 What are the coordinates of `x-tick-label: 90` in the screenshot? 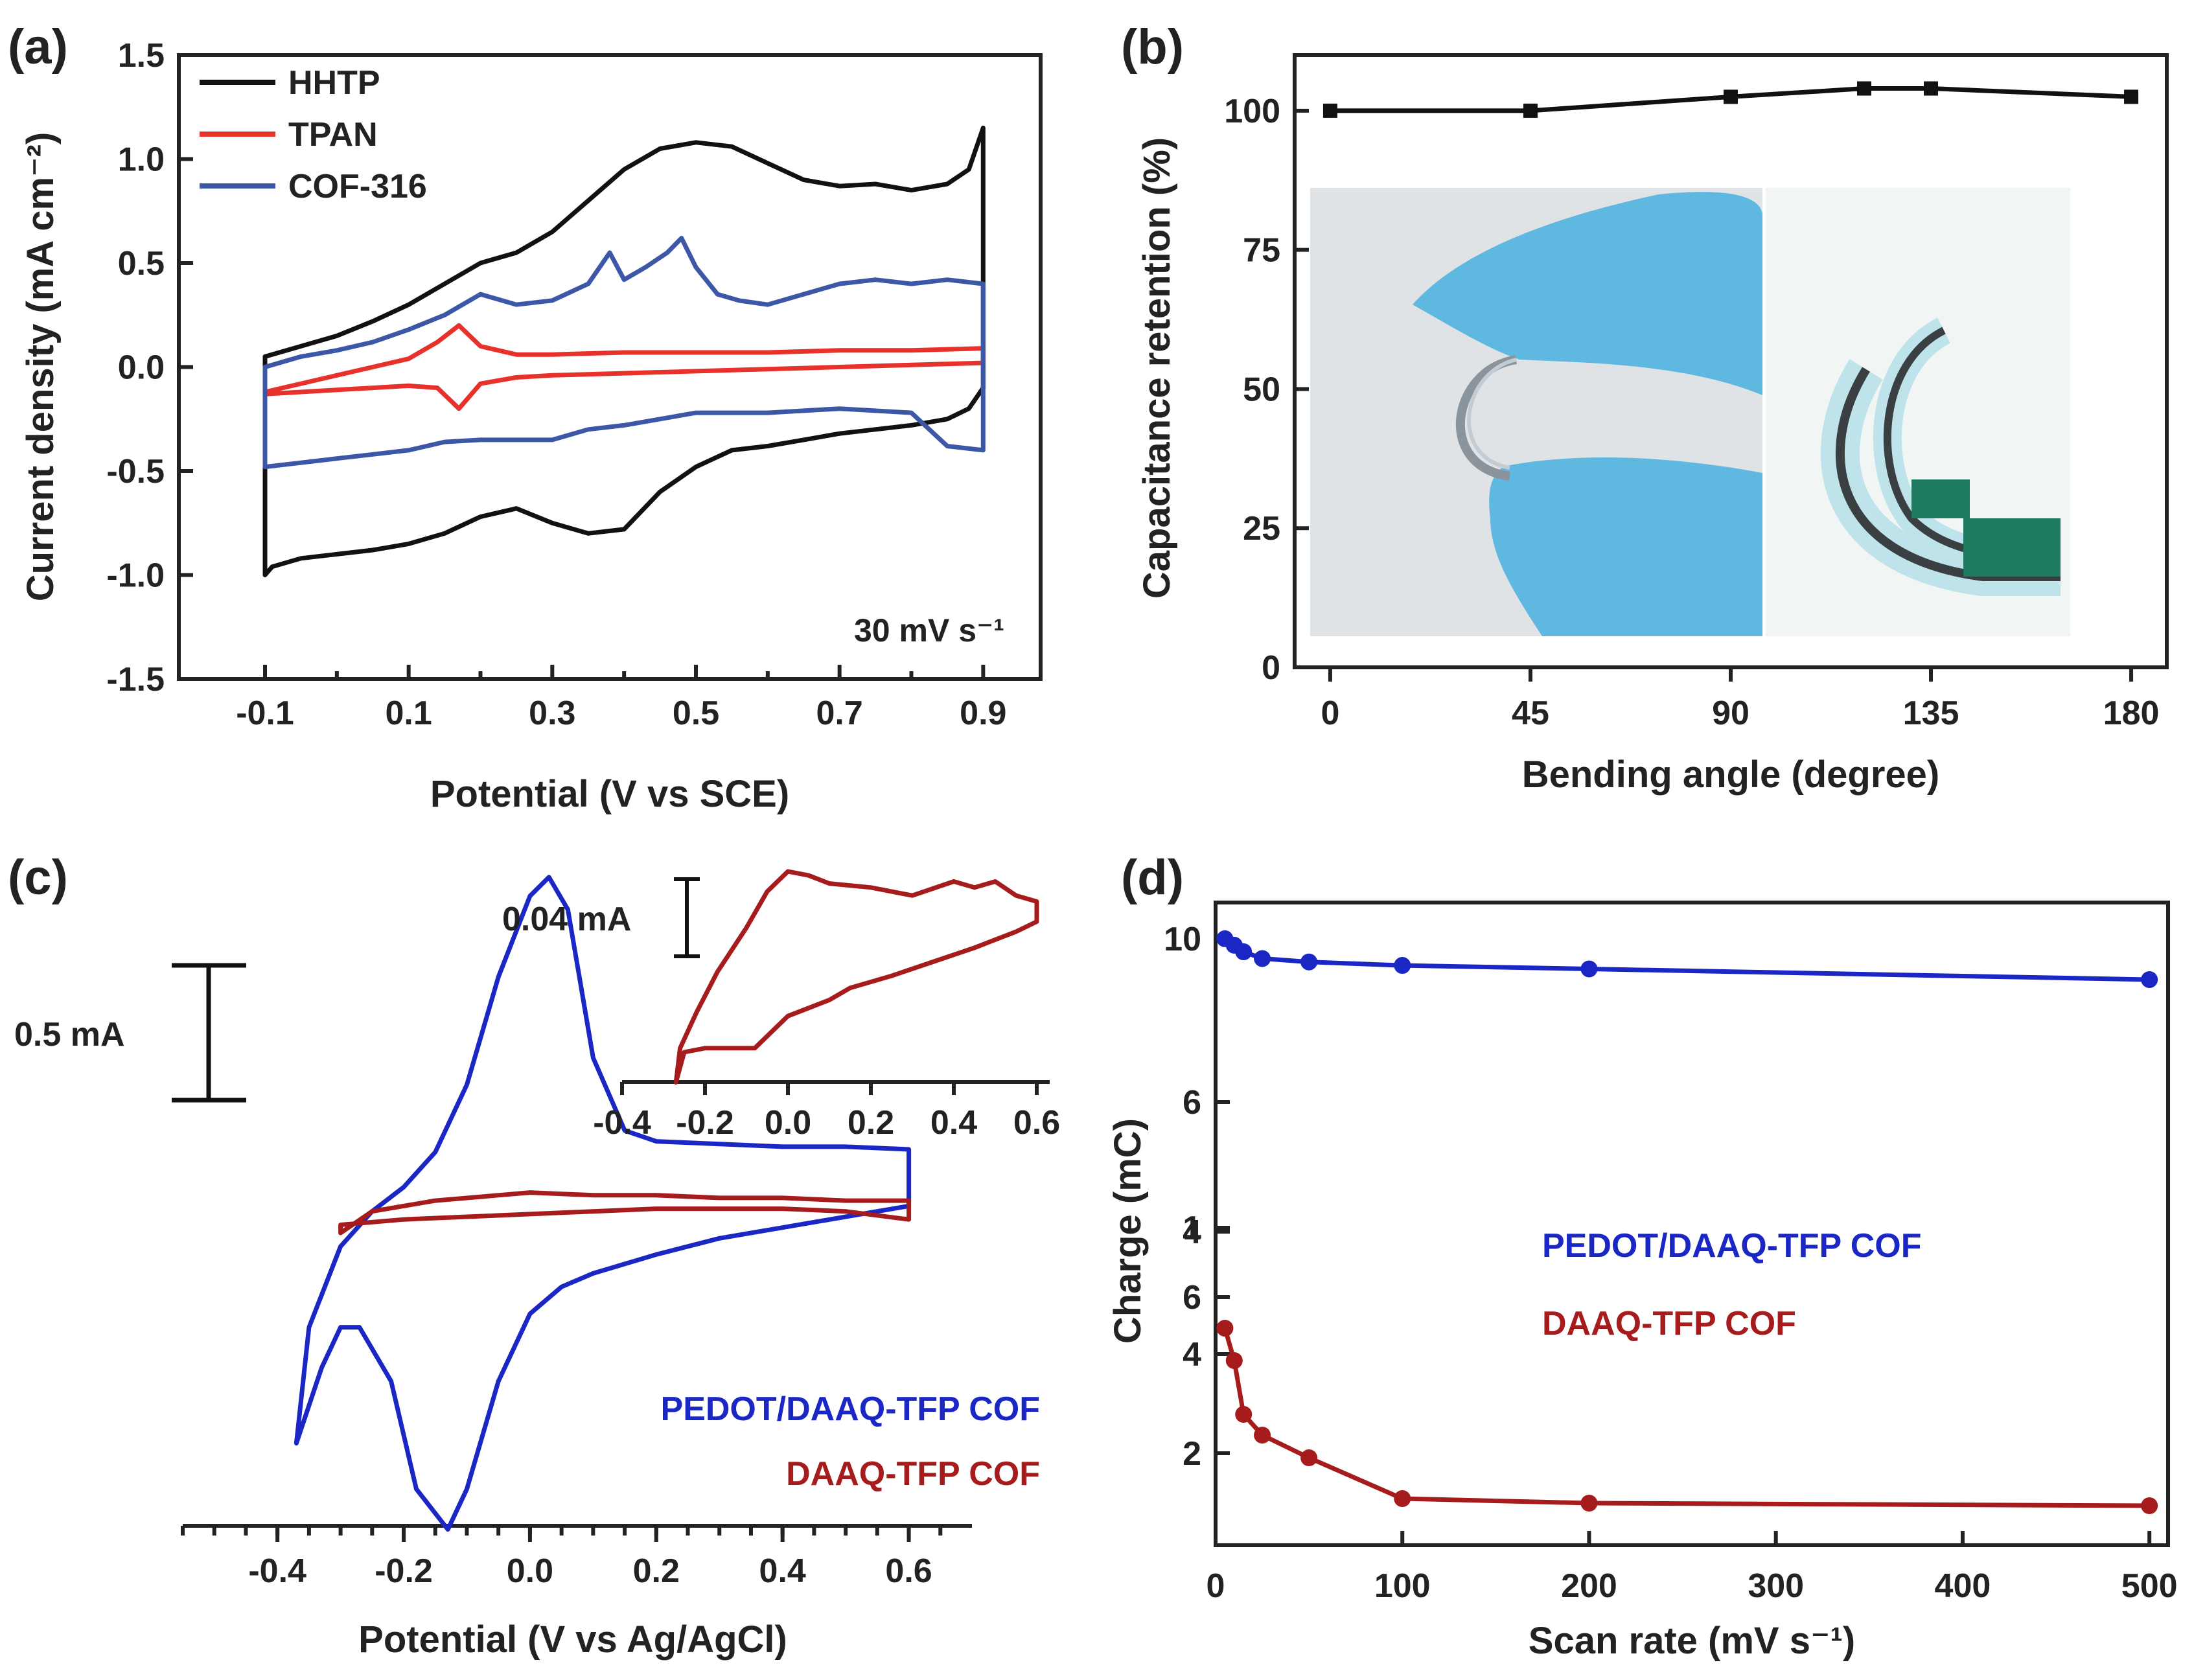 It's located at (1730, 713).